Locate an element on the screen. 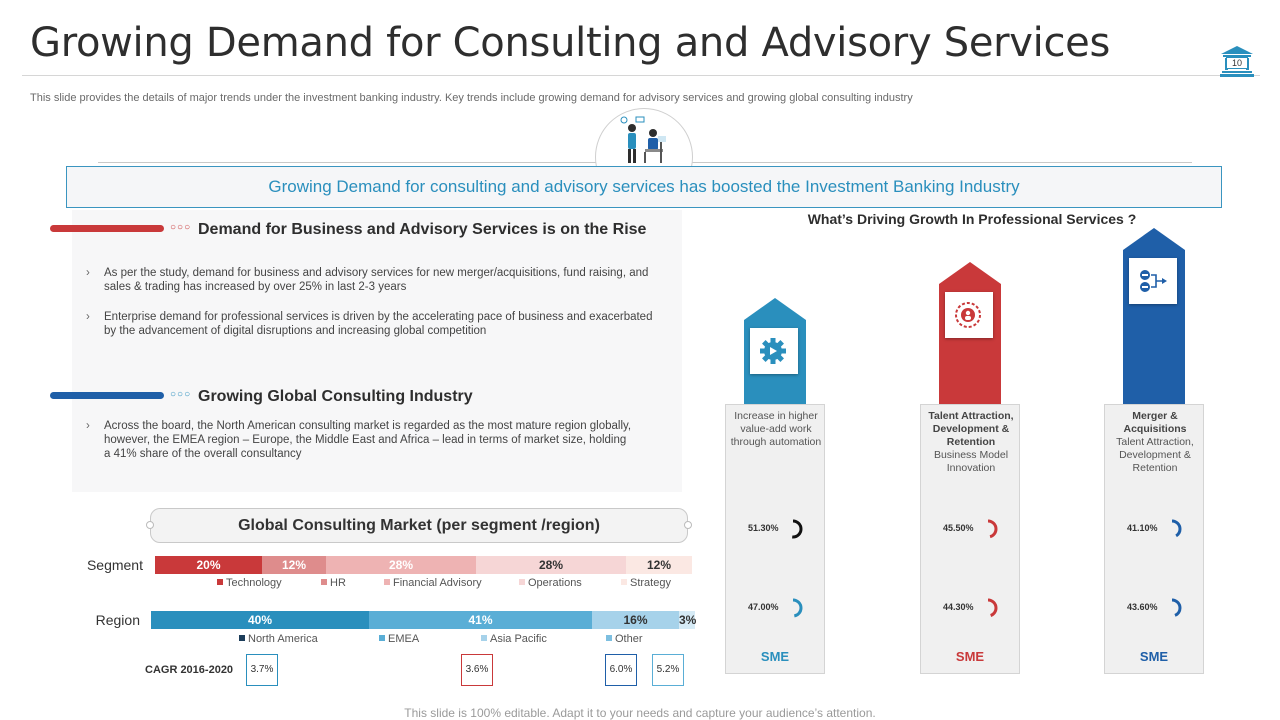 The image size is (1280, 720). region-row-label: Region is located at coordinates (117, 620).